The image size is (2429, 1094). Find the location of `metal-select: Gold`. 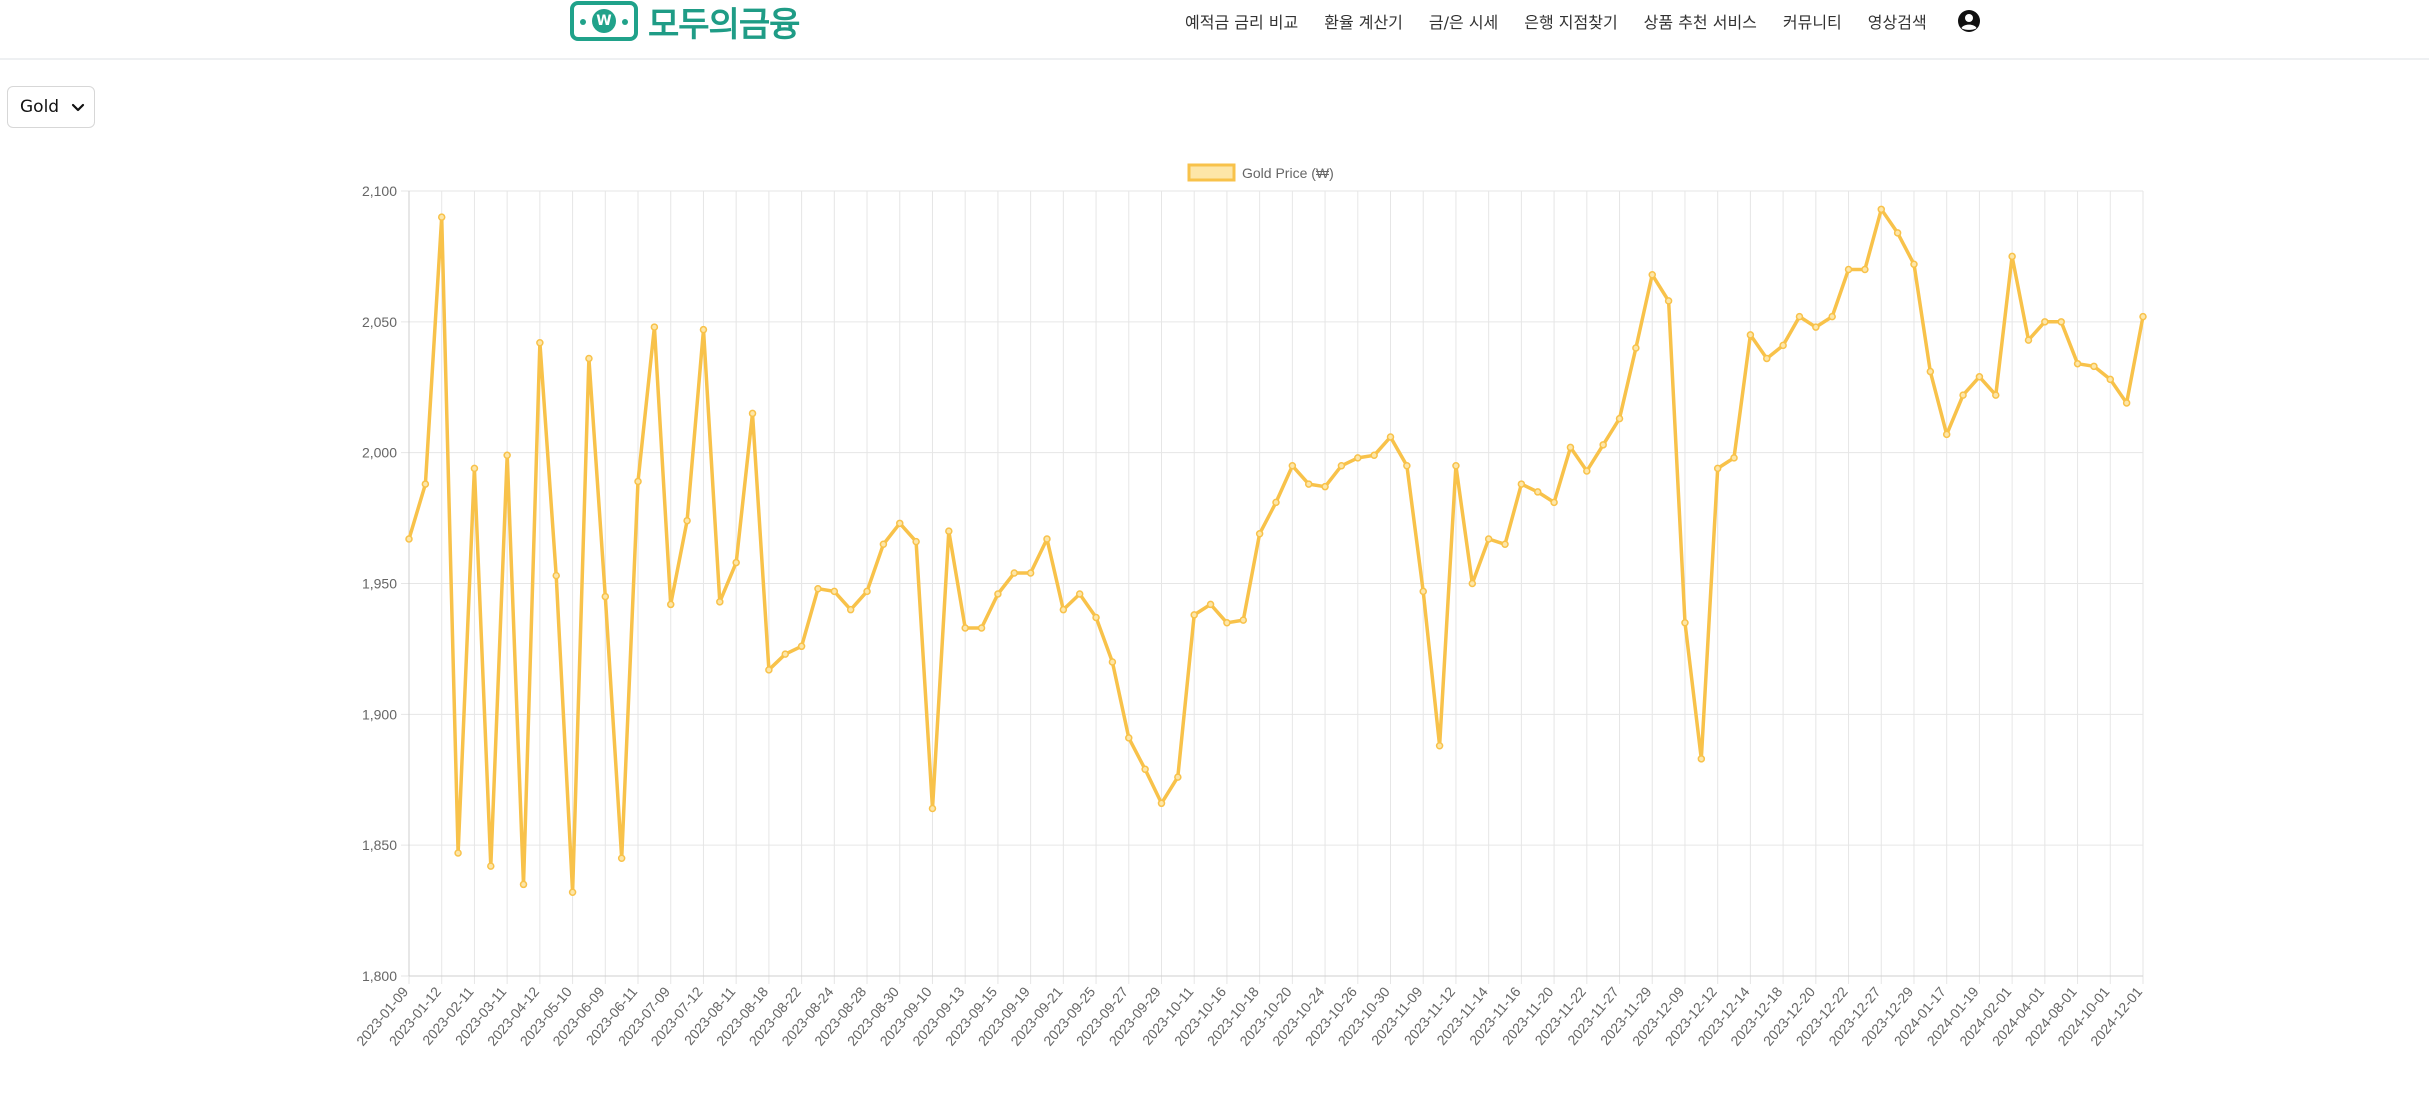

metal-select: Gold is located at coordinates (51, 107).